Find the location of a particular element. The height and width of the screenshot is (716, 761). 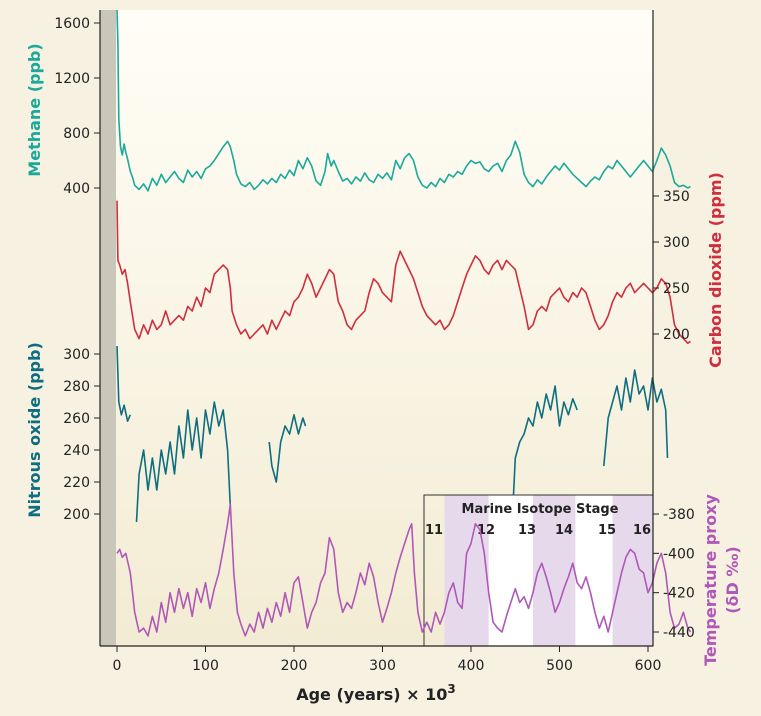

mis-stage-label-11: 11 is located at coordinates (434, 530).